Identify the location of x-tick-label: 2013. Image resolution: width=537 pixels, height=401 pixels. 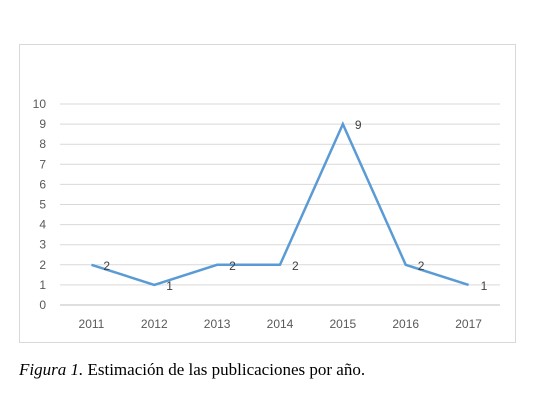
(217, 324).